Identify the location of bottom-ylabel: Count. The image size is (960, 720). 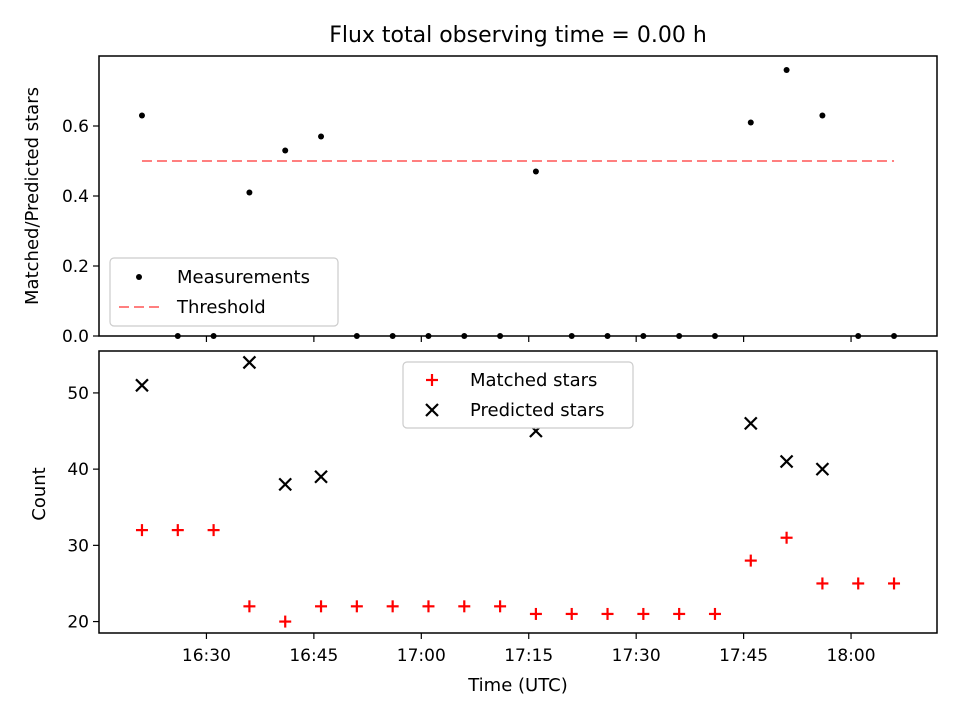
(39, 493).